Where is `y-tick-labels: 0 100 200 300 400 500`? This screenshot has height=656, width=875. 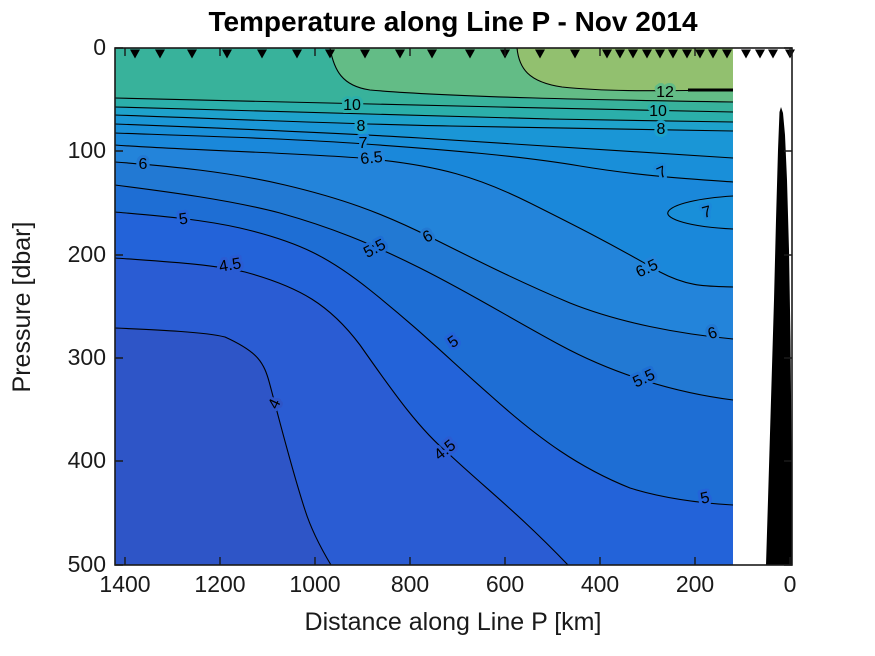
y-tick-labels: 0 100 200 300 400 500 is located at coordinates (87, 305).